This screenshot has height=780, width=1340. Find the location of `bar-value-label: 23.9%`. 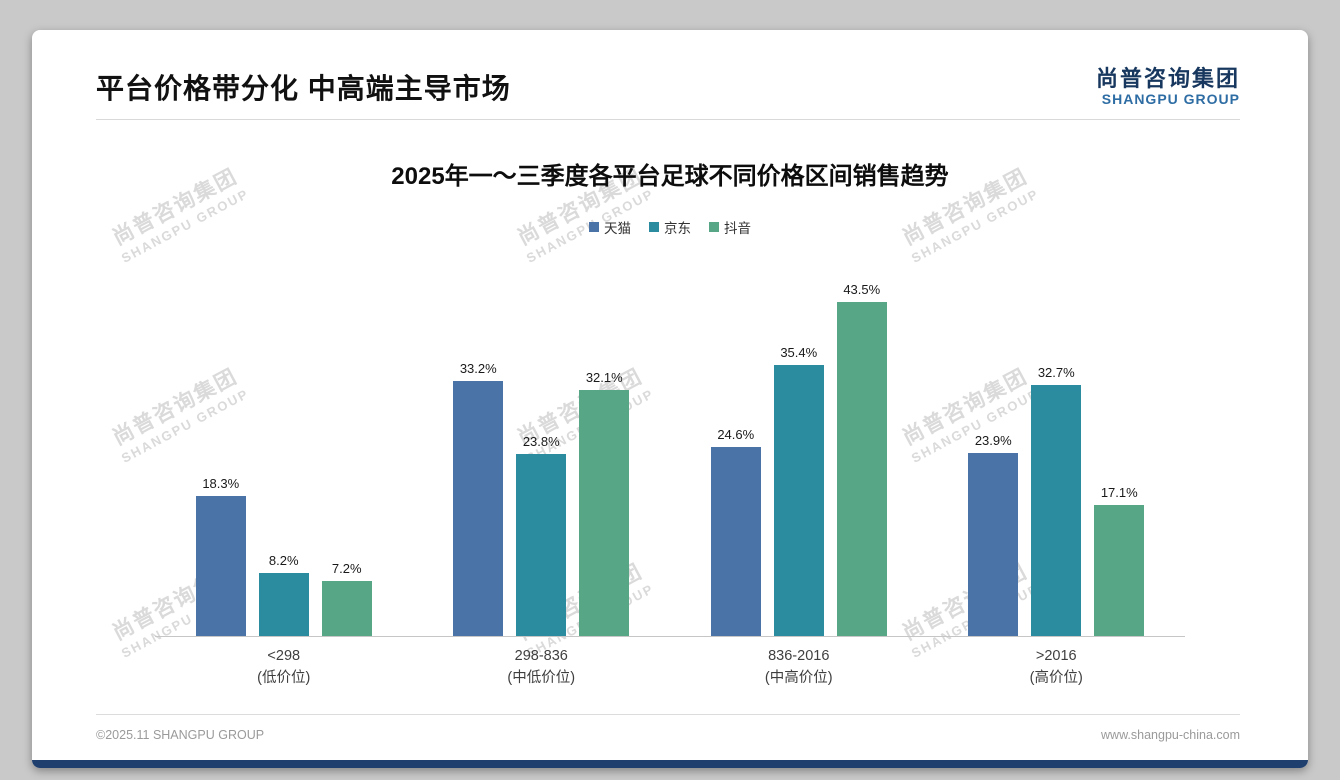

bar-value-label: 23.9% is located at coordinates (993, 441).